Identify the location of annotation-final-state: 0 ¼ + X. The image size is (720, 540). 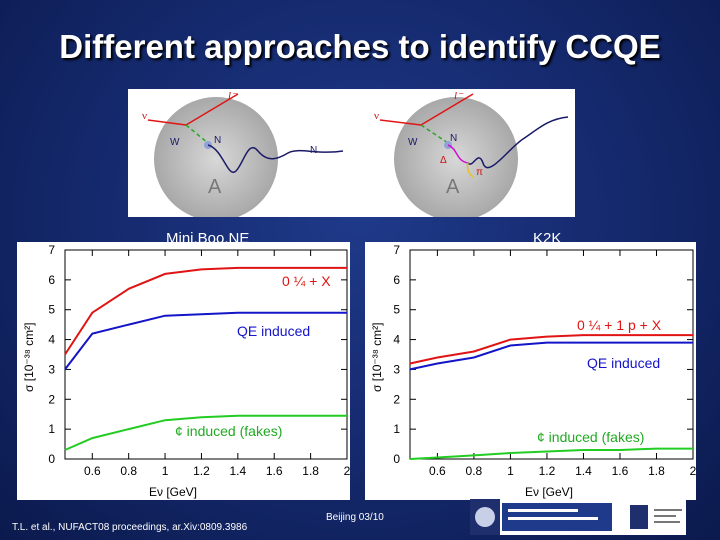
(306, 281).